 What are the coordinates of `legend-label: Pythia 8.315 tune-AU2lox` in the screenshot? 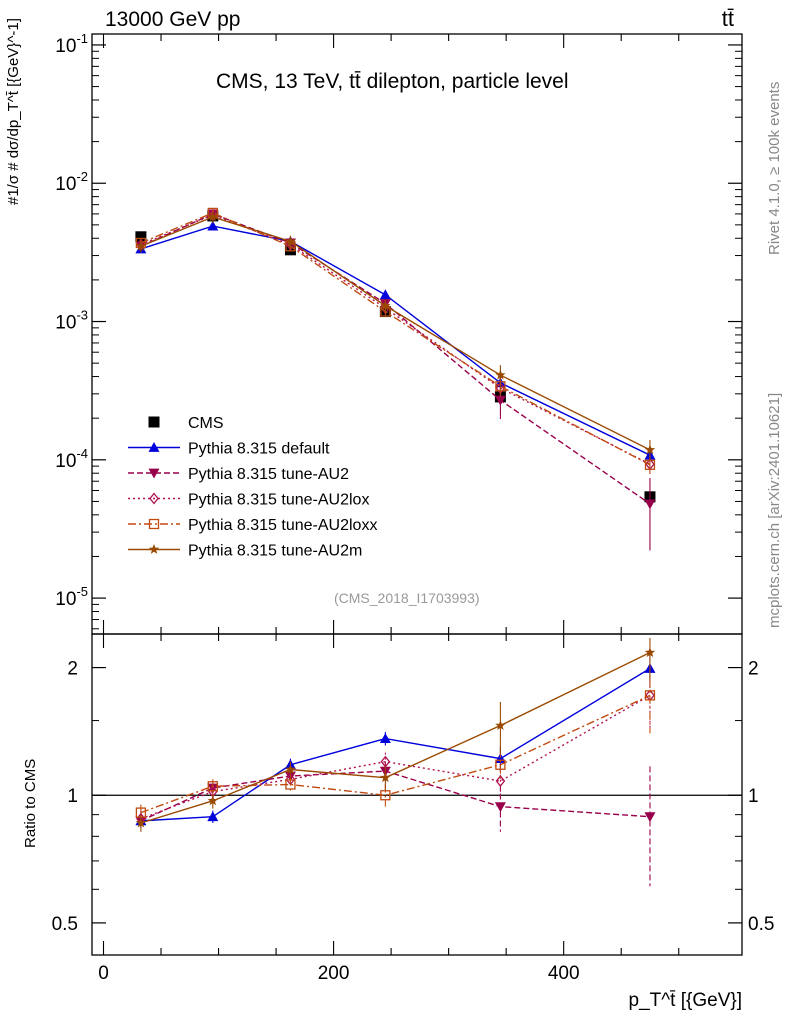 It's located at (278, 500).